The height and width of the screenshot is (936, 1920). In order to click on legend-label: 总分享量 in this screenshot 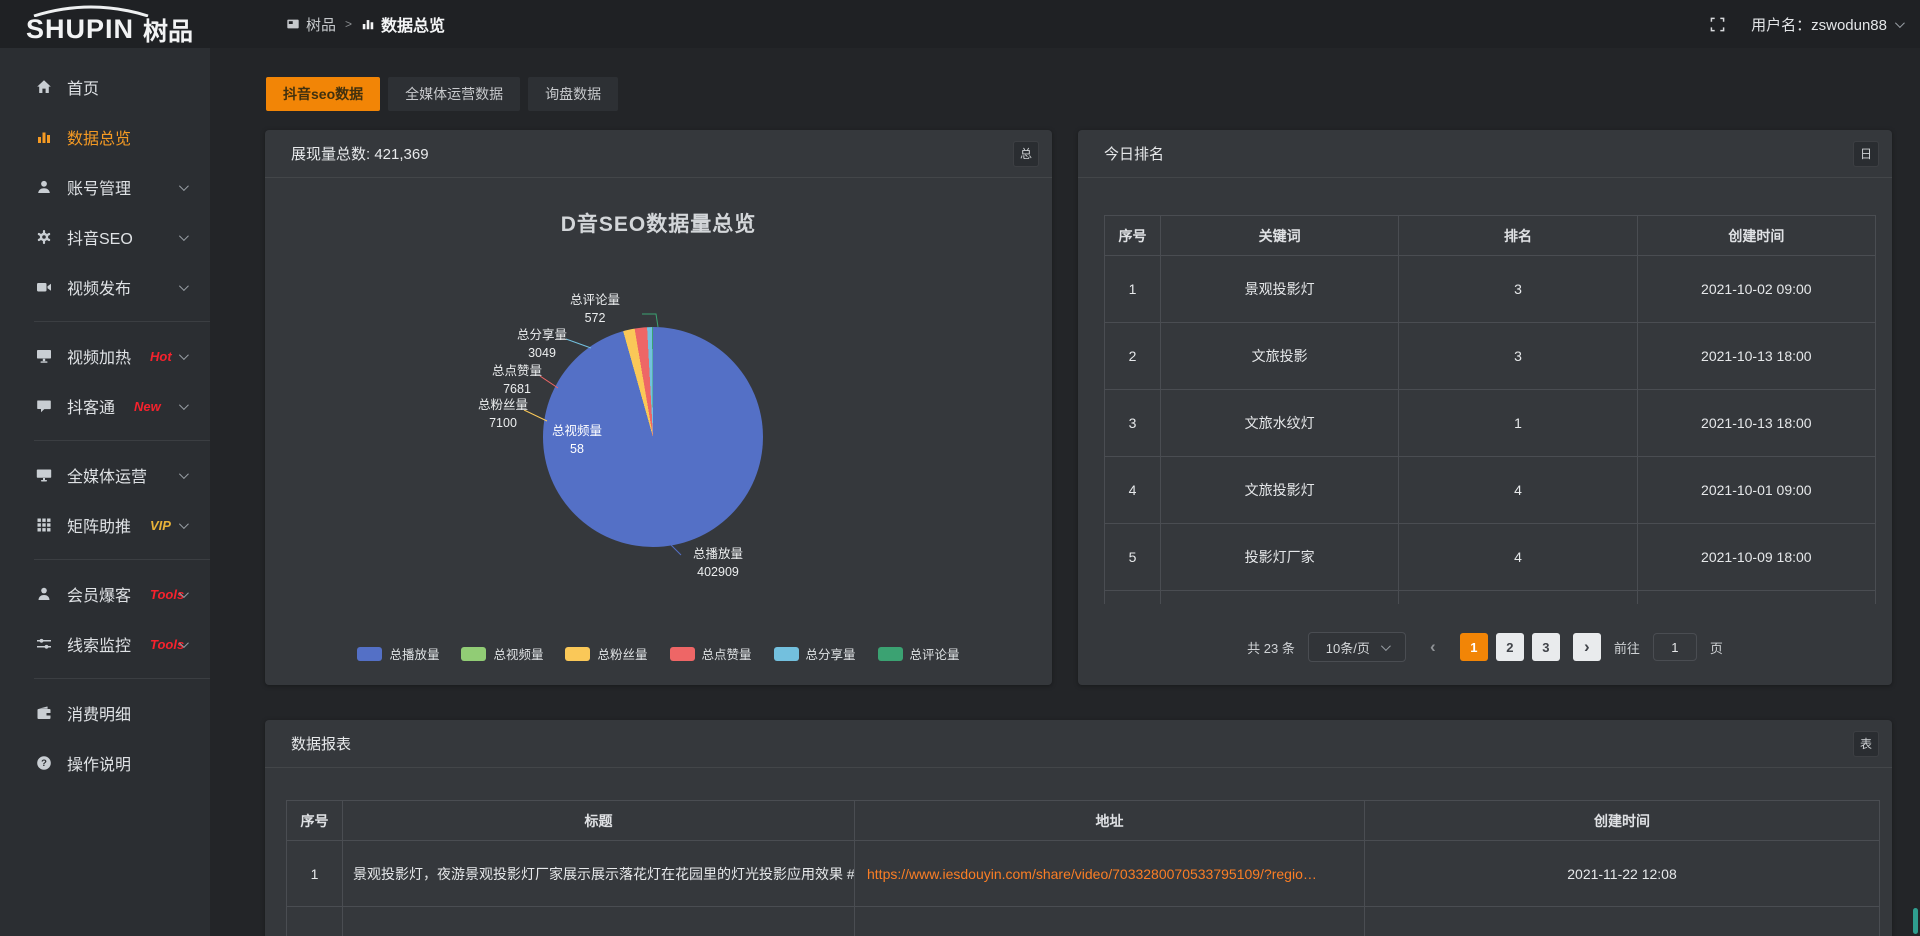, I will do `click(830, 655)`.